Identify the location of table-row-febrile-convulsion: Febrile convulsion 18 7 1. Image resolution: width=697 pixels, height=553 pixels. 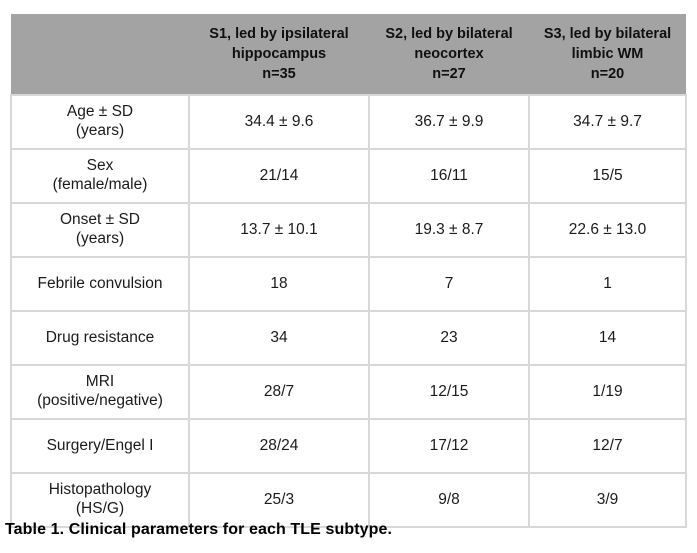
(348, 284).